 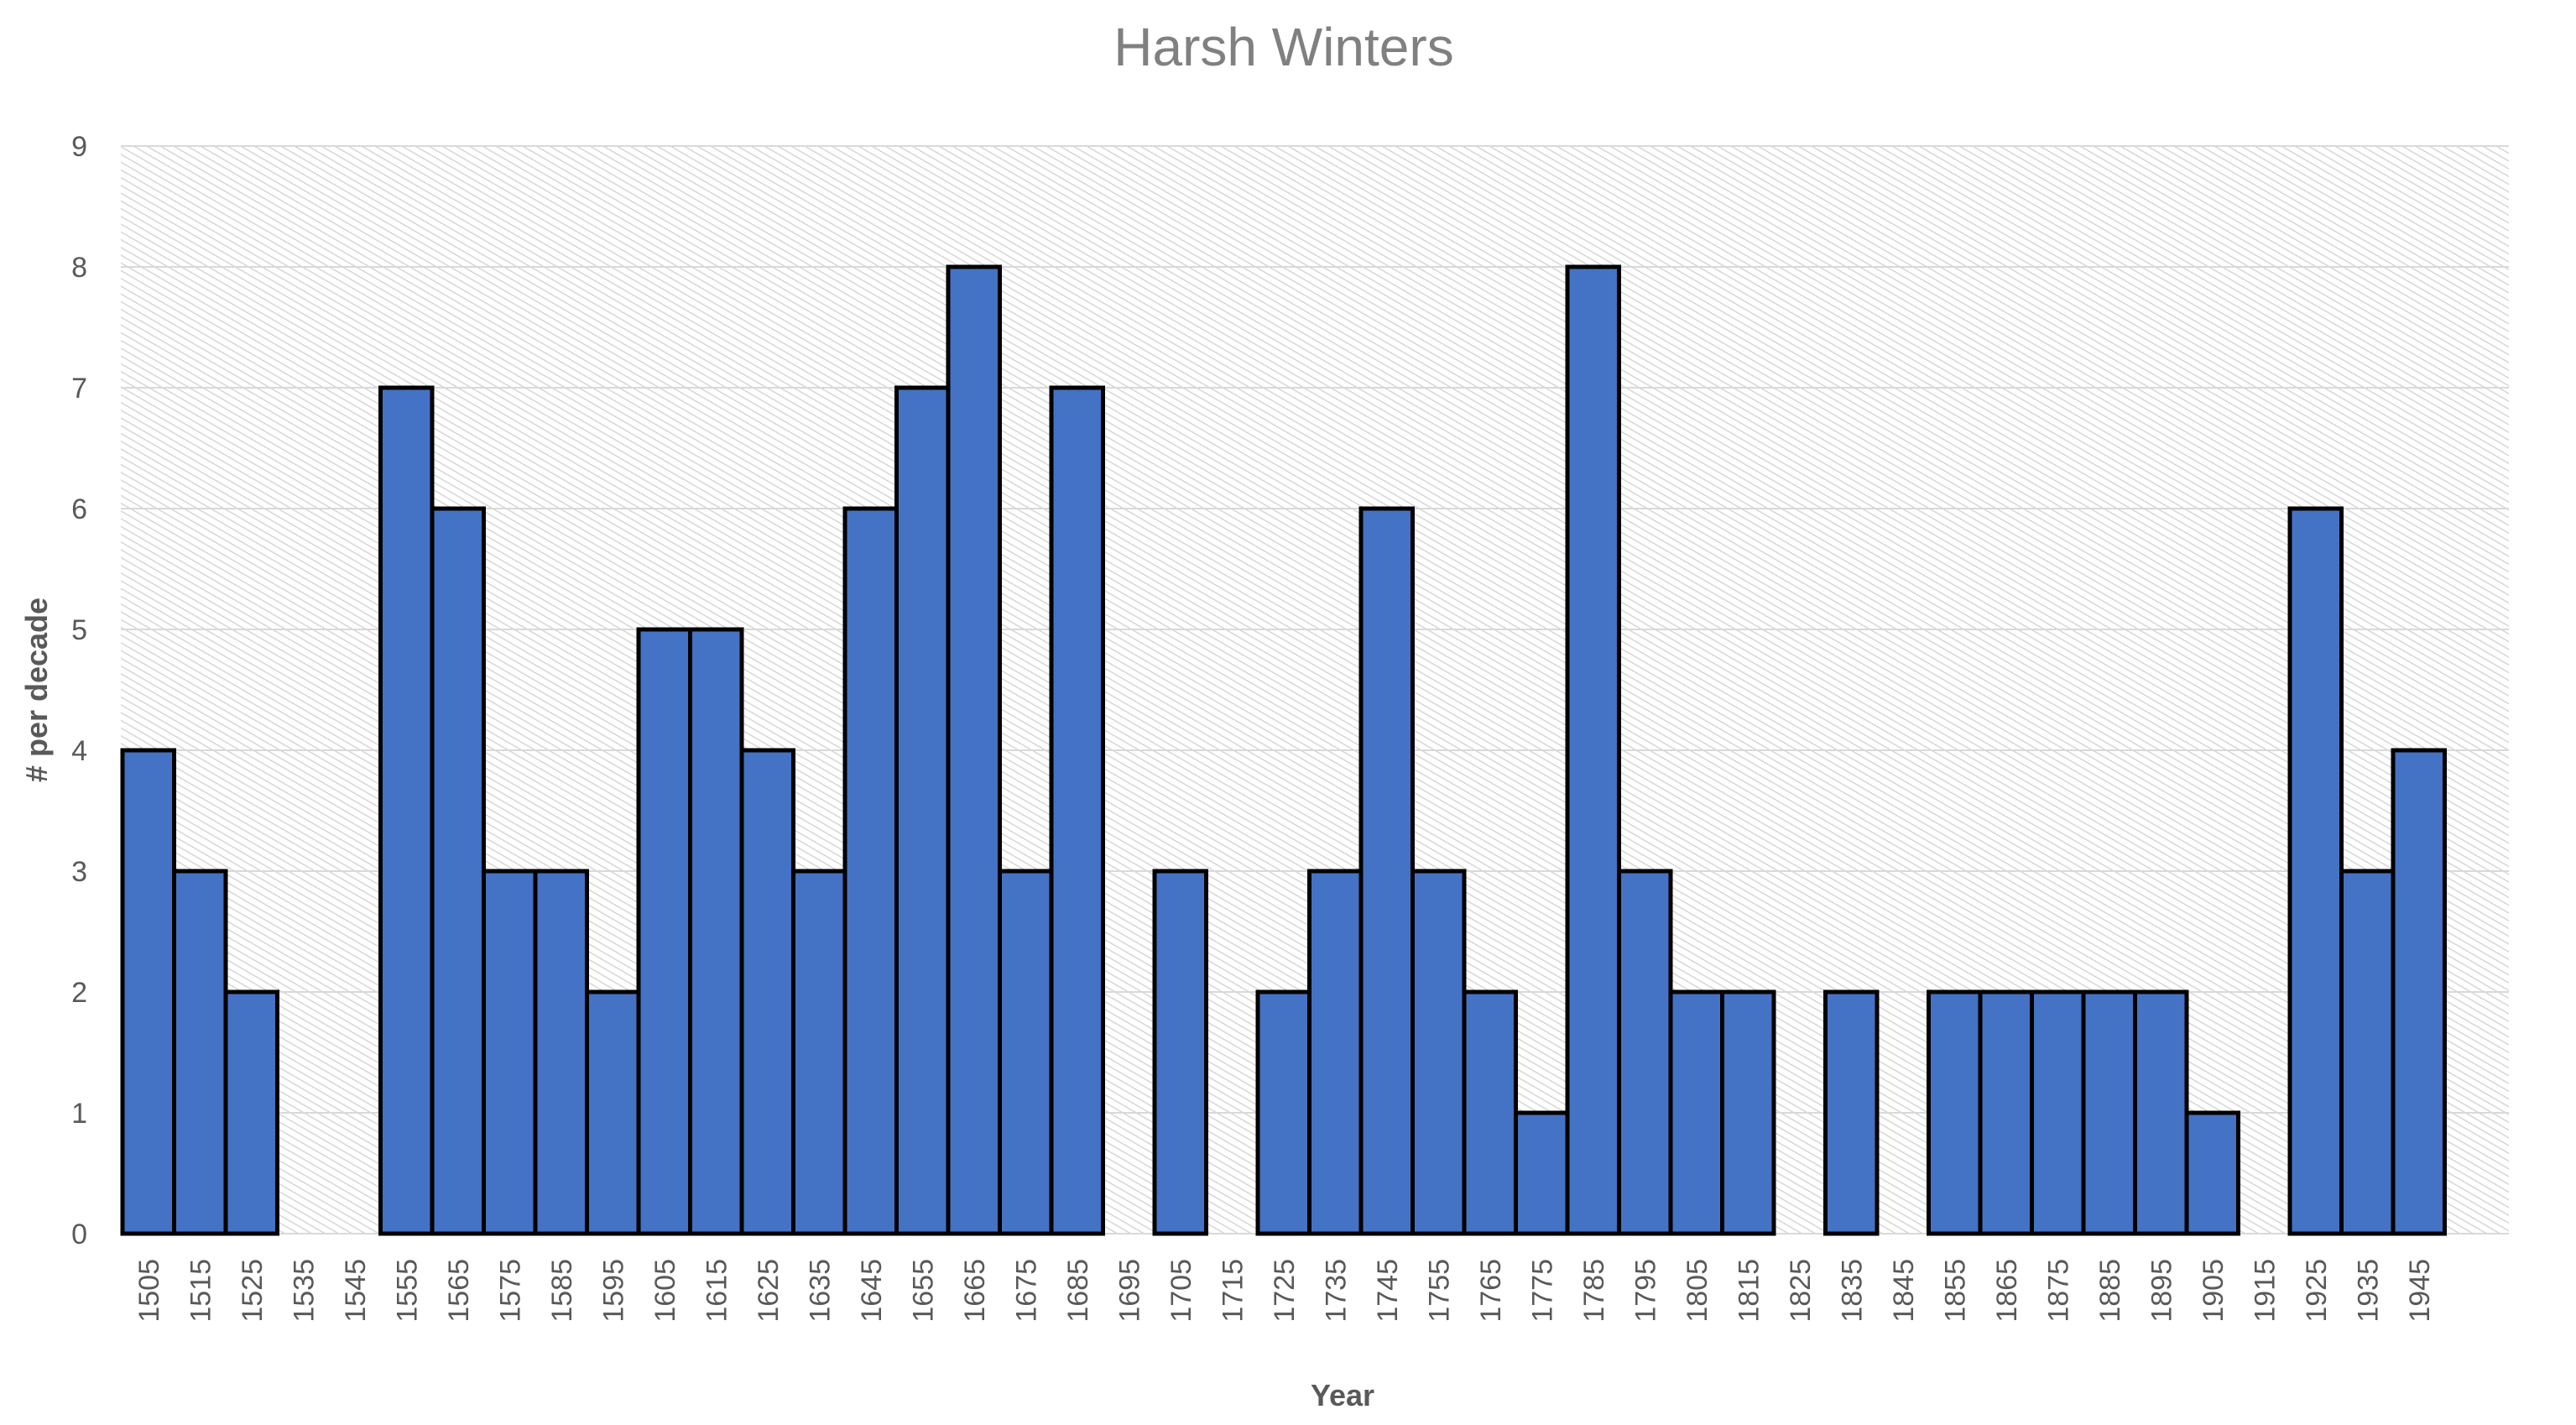 I want to click on x-tick-label: 1575, so click(x=510, y=1291).